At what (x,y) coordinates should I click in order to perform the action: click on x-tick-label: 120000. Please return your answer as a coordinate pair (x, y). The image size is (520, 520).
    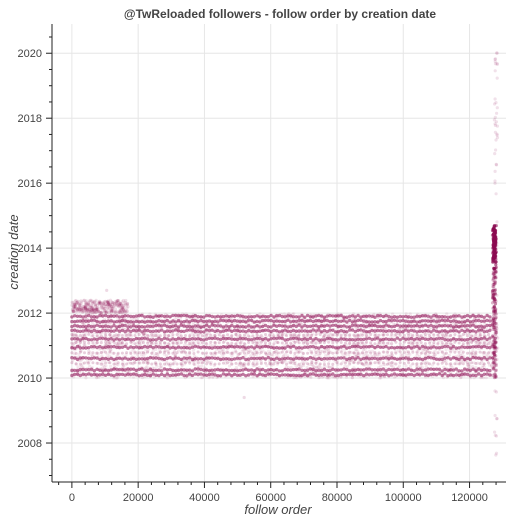
    Looking at the image, I should click on (469, 498).